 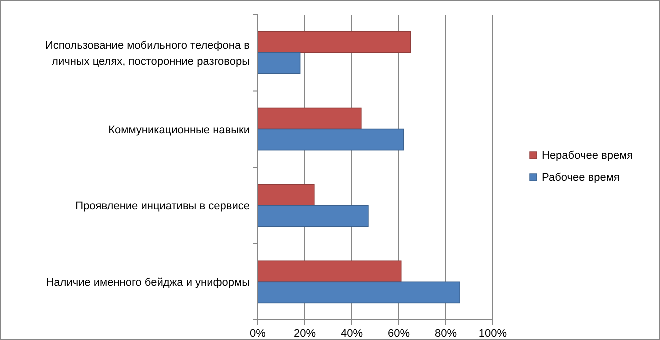 I want to click on x-tick-label: 0%, so click(x=258, y=334).